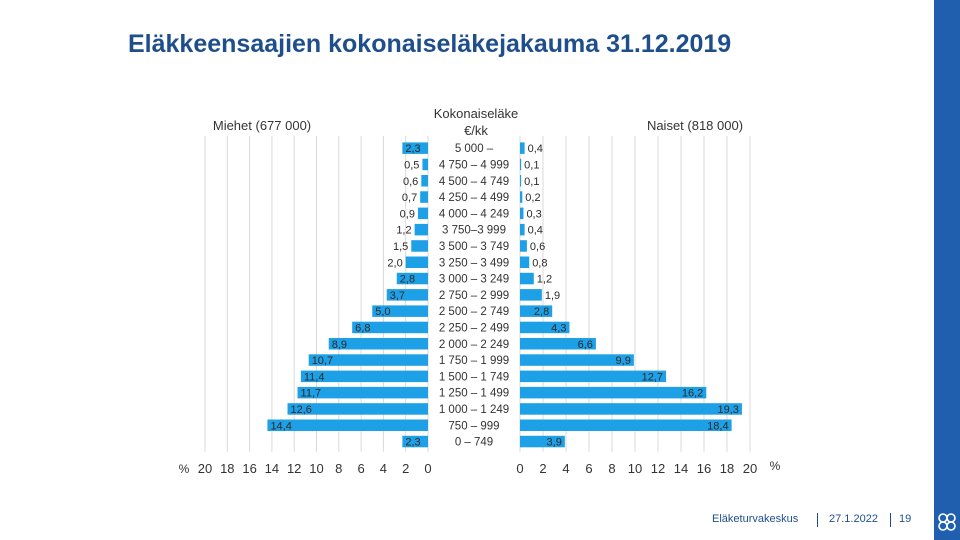 Image resolution: width=960 pixels, height=540 pixels. What do you see at coordinates (775, 466) in the screenshot?
I see `x-unit-label-right: %` at bounding box center [775, 466].